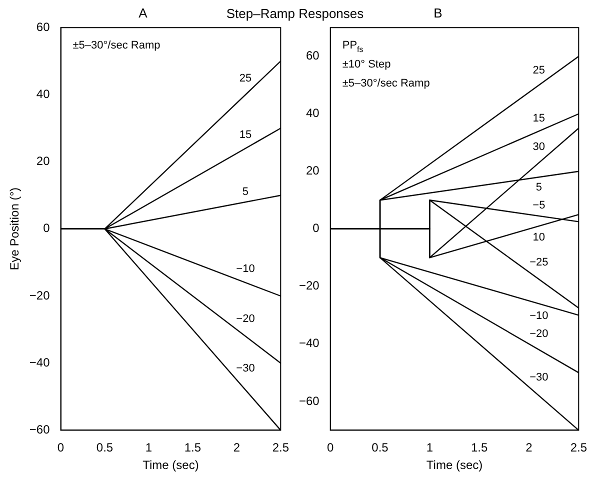 This screenshot has height=477, width=590. I want to click on y-axis-title: Eye Position (°), so click(15, 228).